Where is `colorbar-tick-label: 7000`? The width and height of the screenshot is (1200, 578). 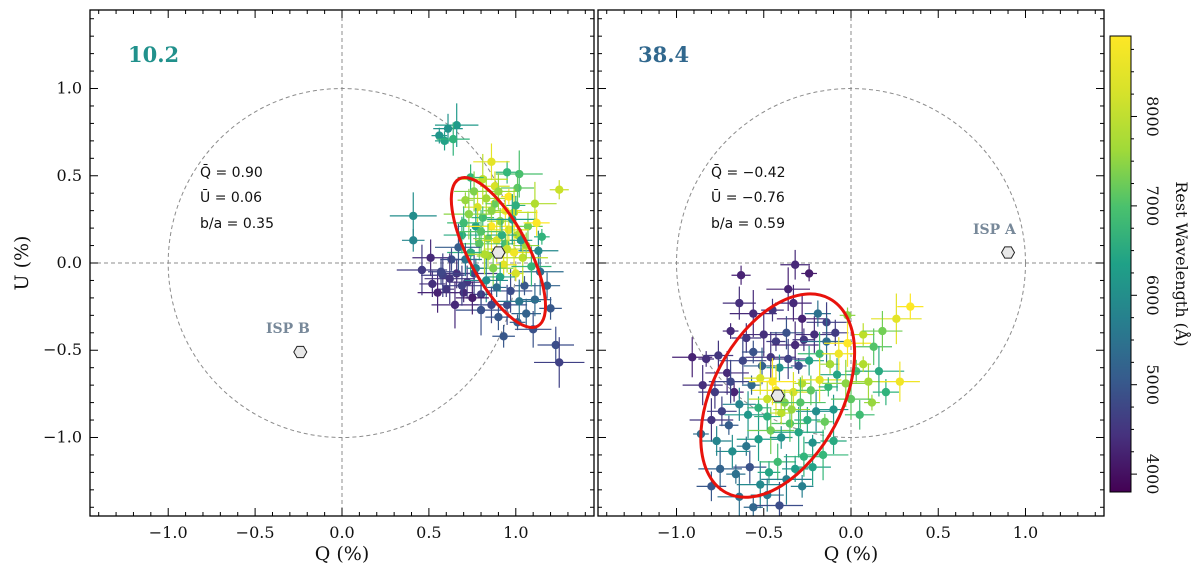
colorbar-tick-label: 7000 is located at coordinates (1152, 206).